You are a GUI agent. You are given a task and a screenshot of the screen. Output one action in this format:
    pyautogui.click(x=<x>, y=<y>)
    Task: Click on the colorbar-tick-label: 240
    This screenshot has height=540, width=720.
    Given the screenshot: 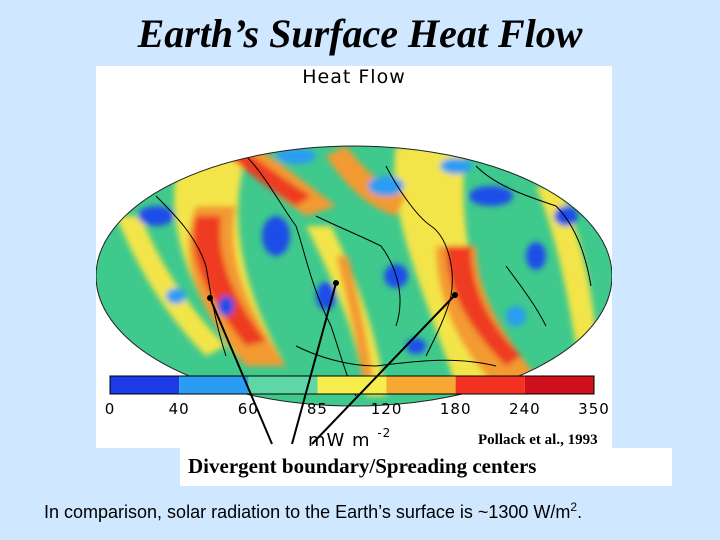 What is the action you would take?
    pyautogui.click(x=525, y=409)
    